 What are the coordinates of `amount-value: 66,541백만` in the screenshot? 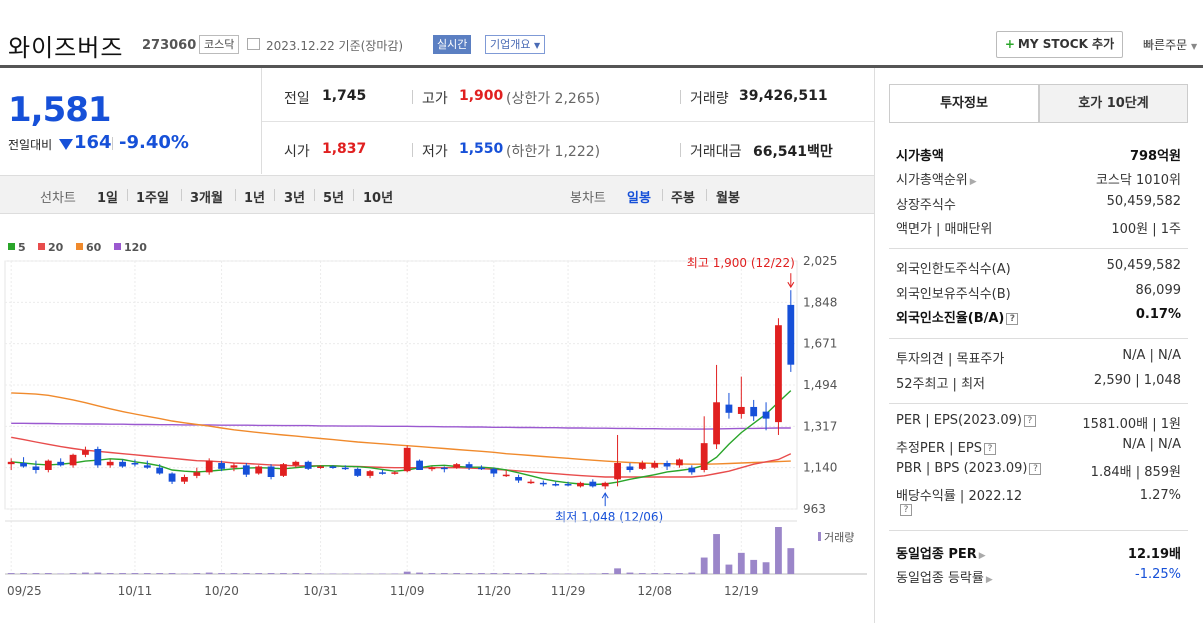 It's located at (793, 151).